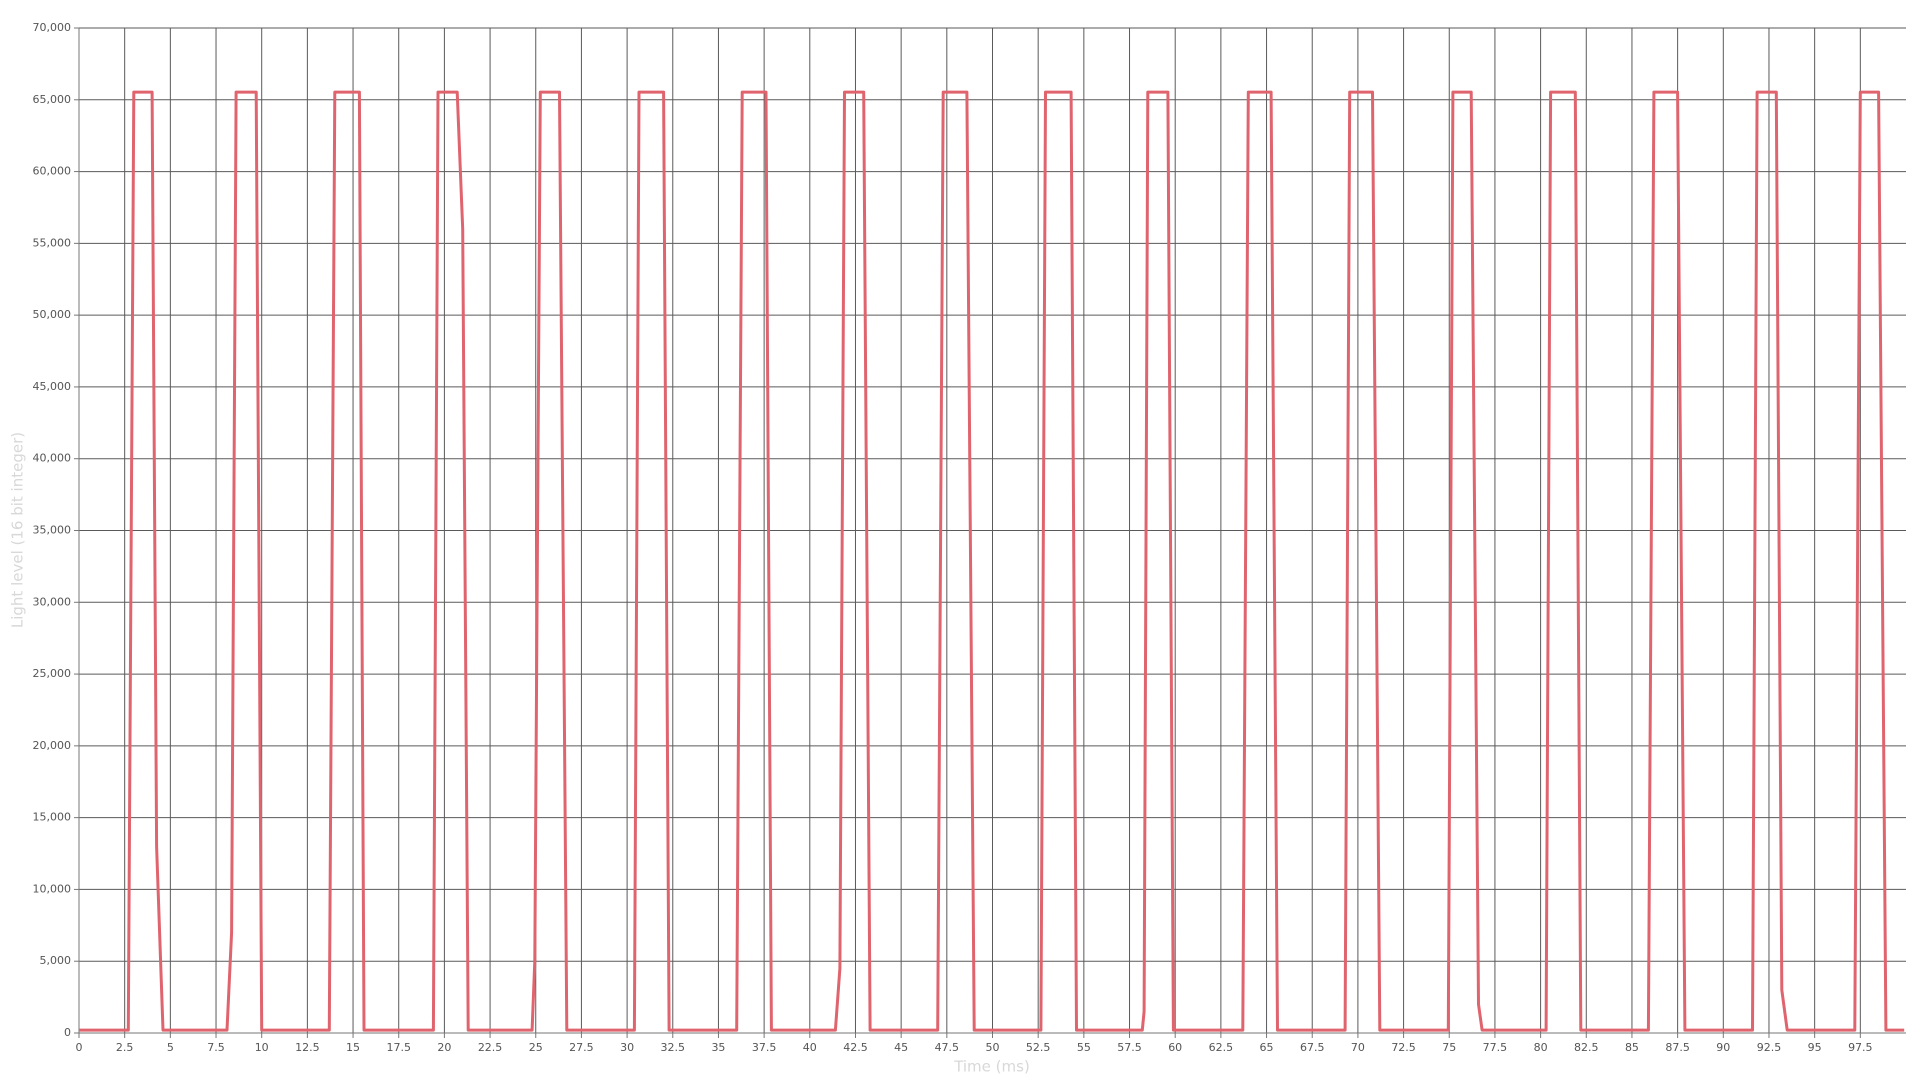  Describe the element at coordinates (1677, 1047) in the screenshot. I see `x-tick-label: 87.5` at that location.